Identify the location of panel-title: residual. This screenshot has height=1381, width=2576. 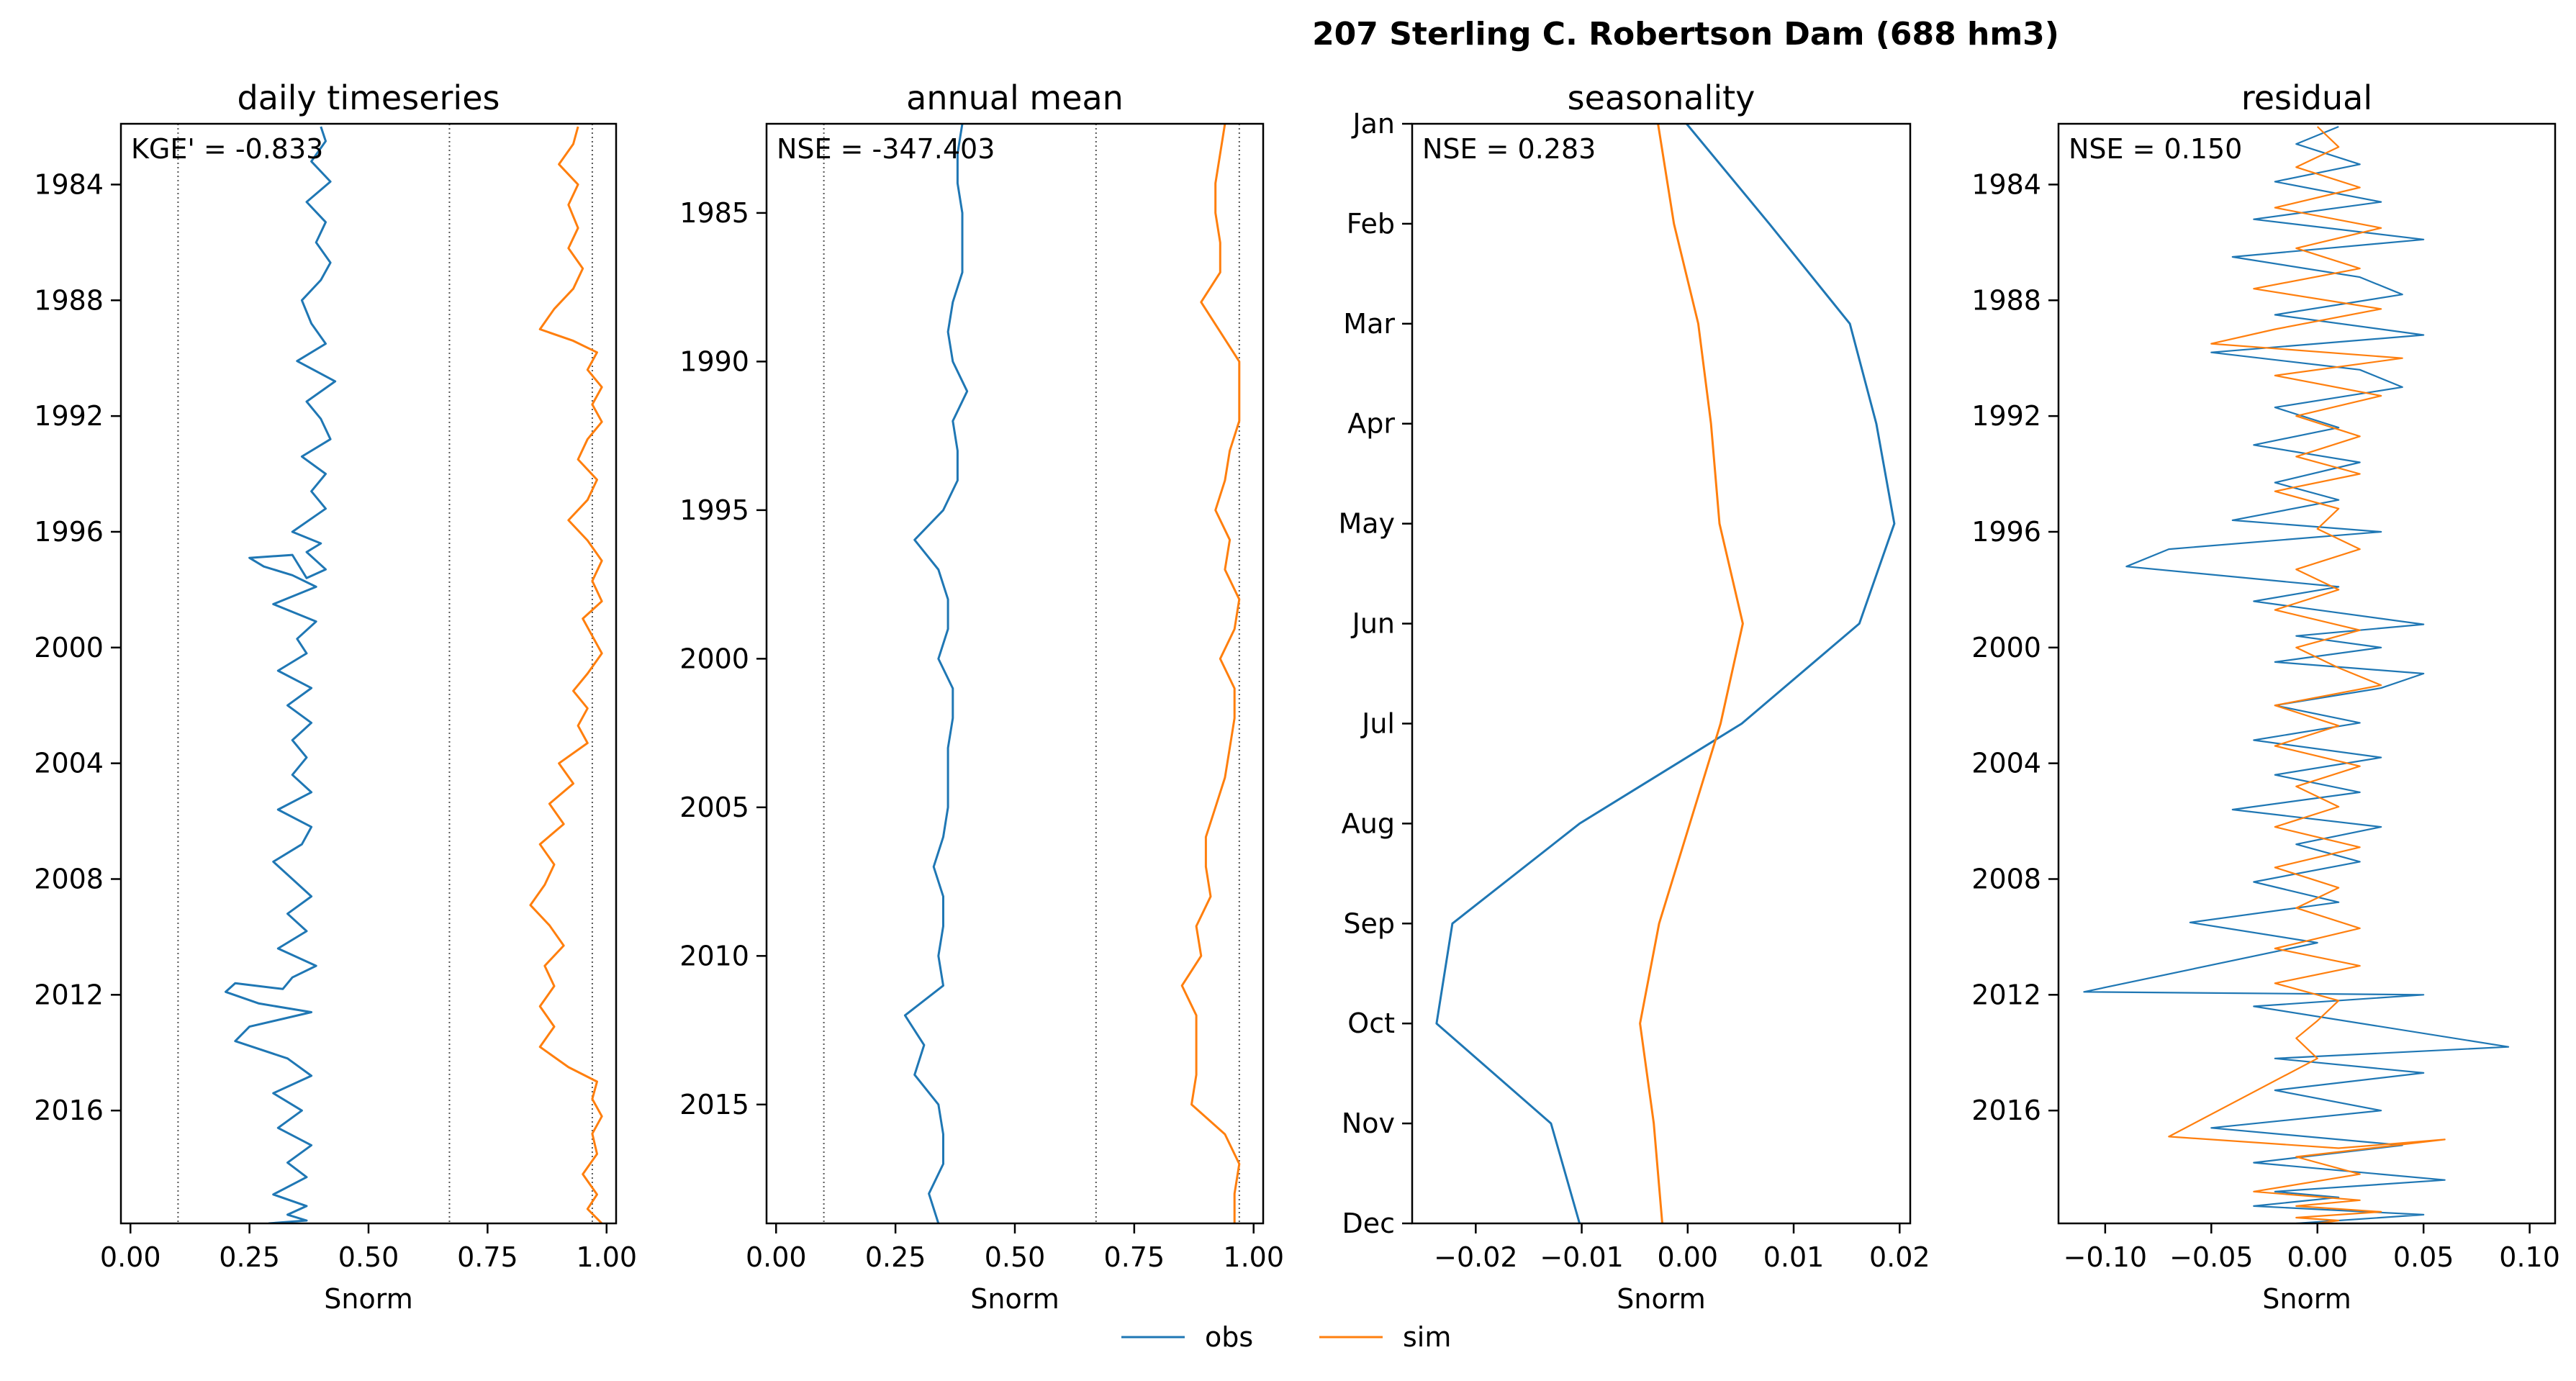
(2307, 97).